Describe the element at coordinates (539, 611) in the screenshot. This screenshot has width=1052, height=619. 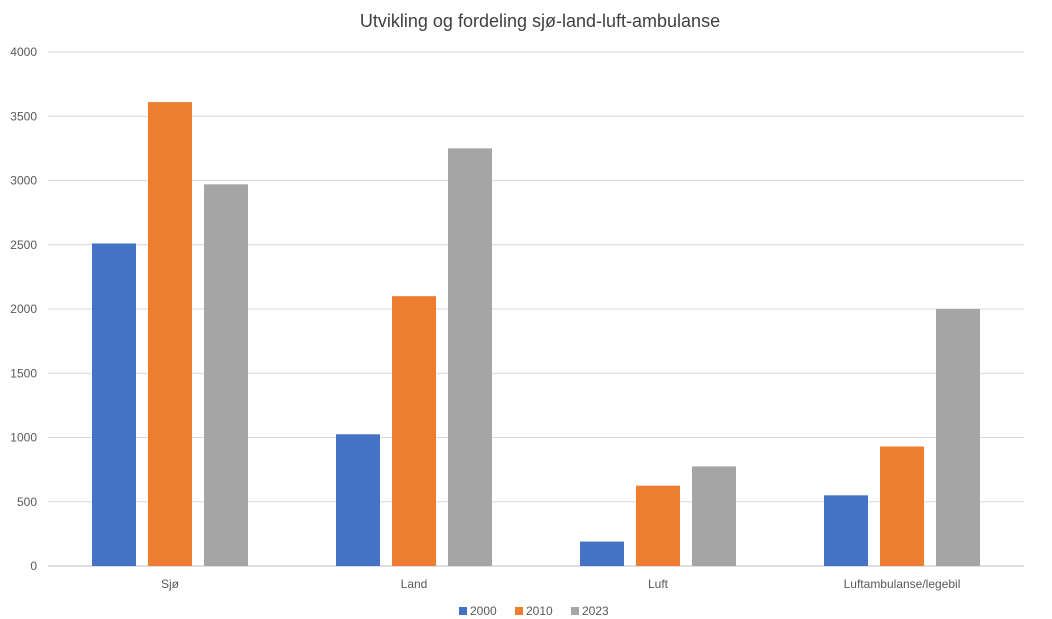
I see `legend-label: 2010` at that location.